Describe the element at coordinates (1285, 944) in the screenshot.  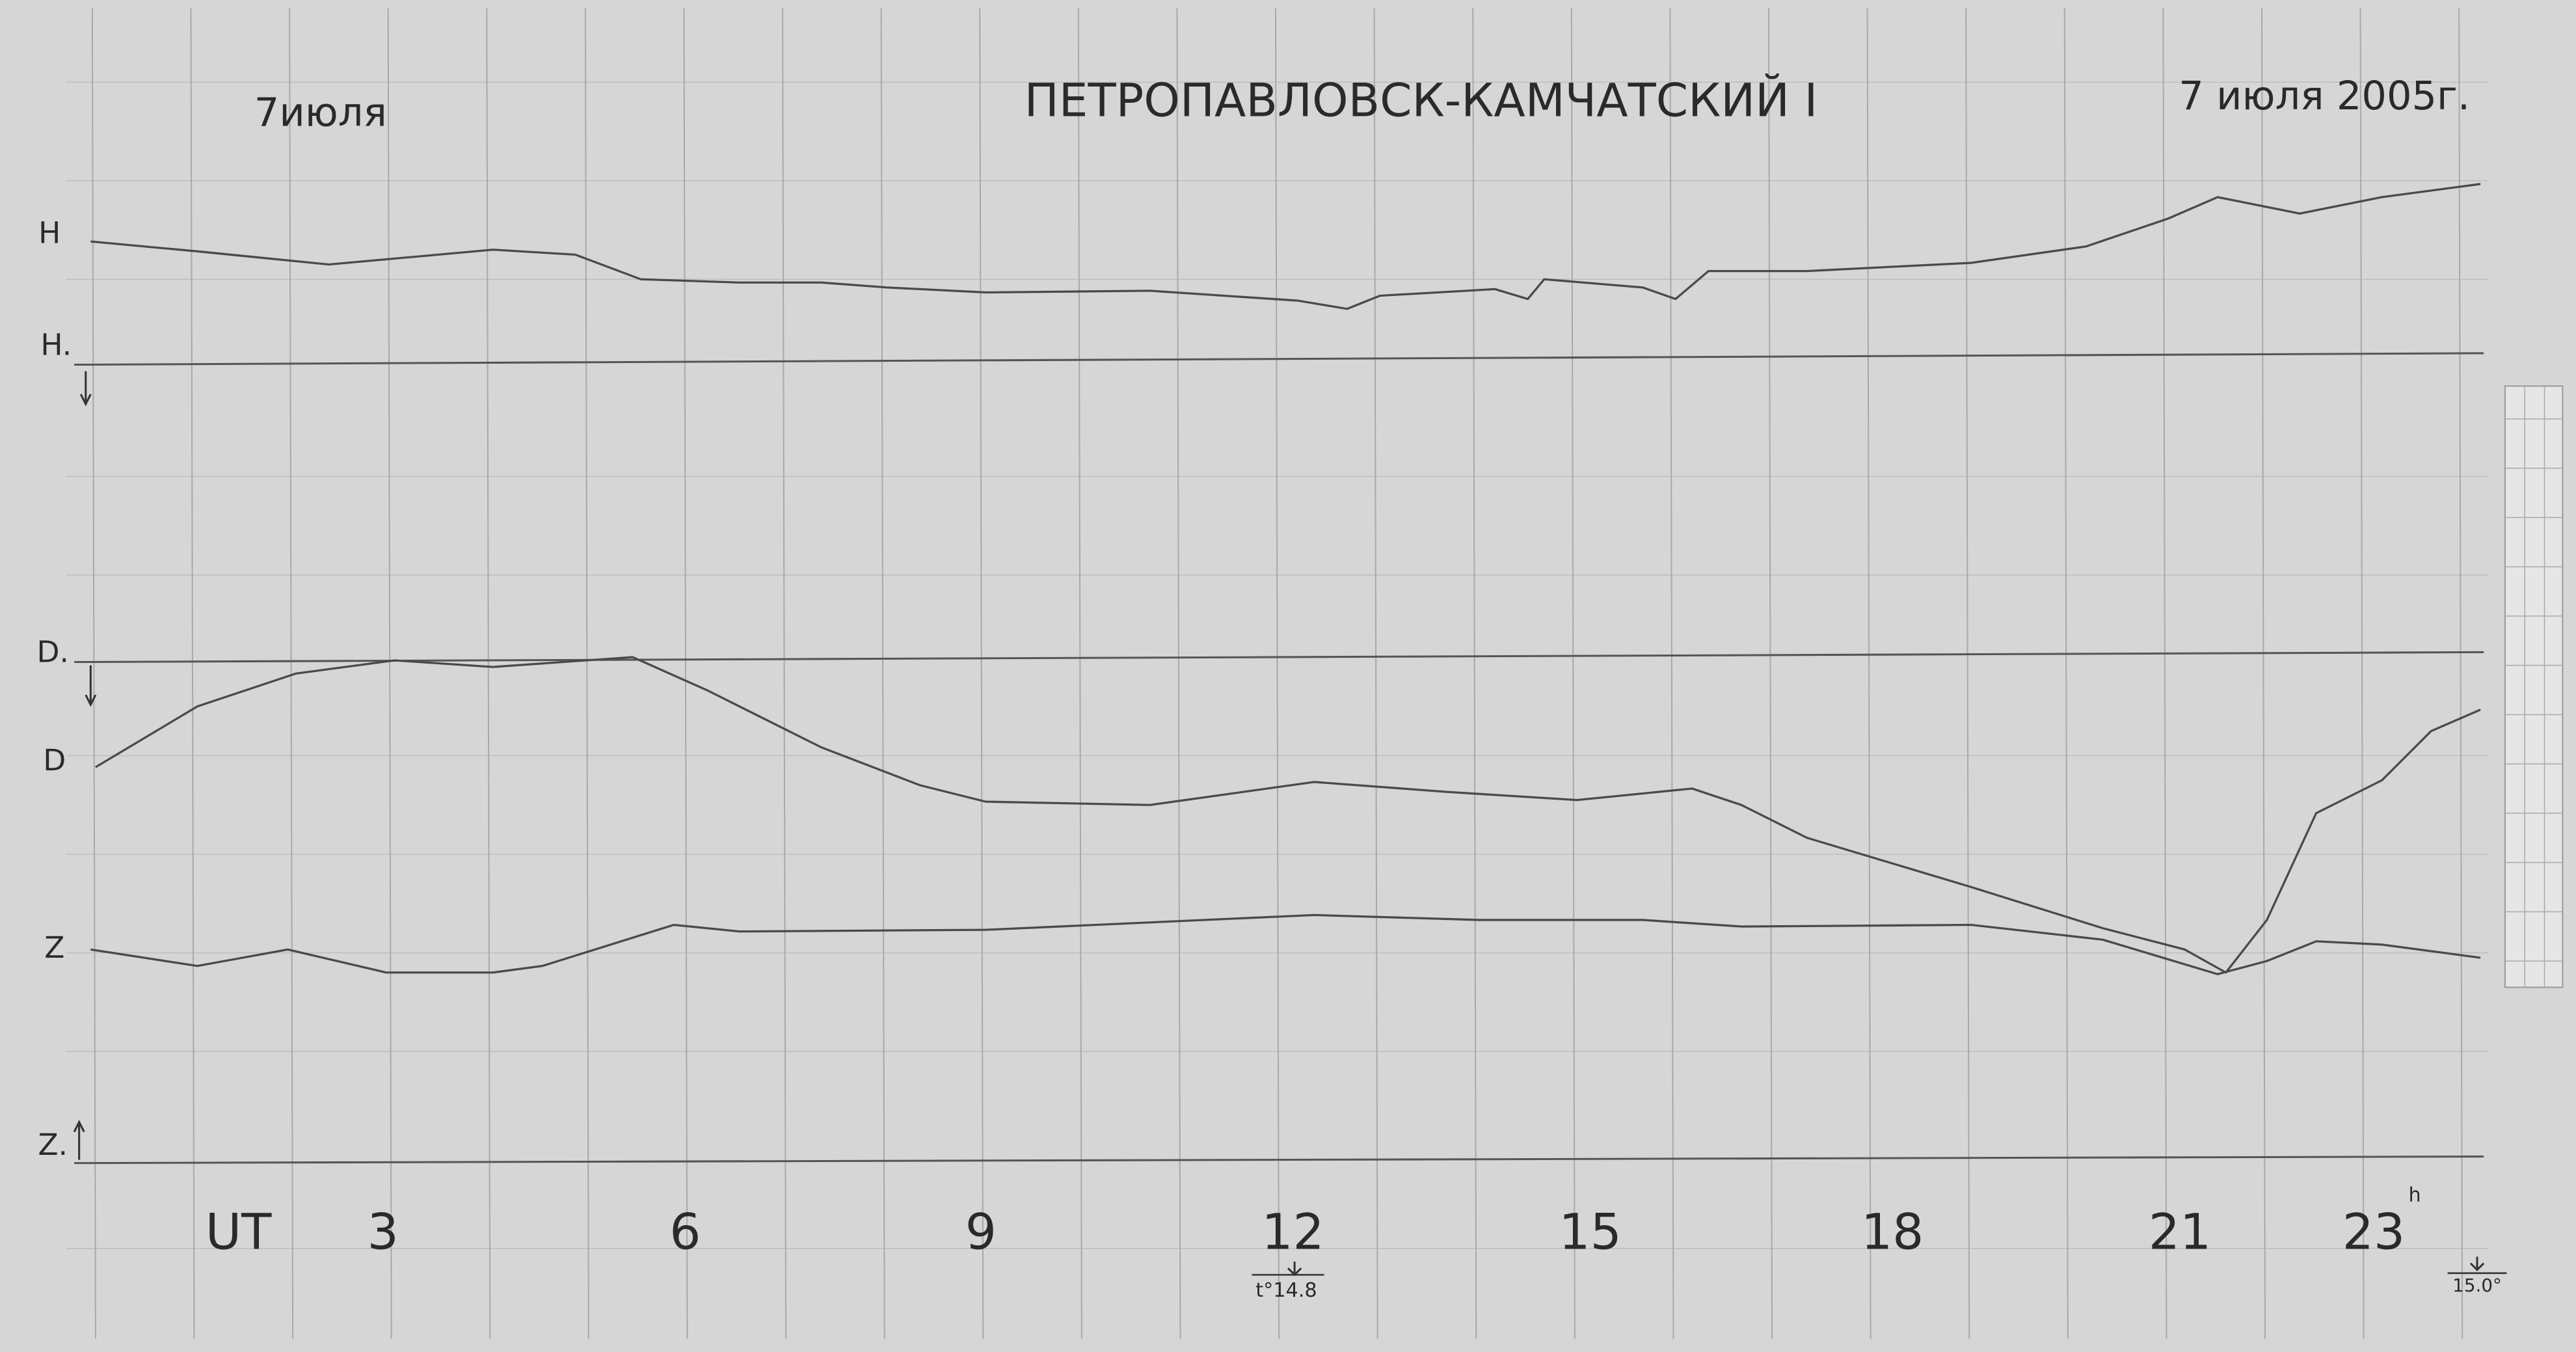
I see `z-trace` at that location.